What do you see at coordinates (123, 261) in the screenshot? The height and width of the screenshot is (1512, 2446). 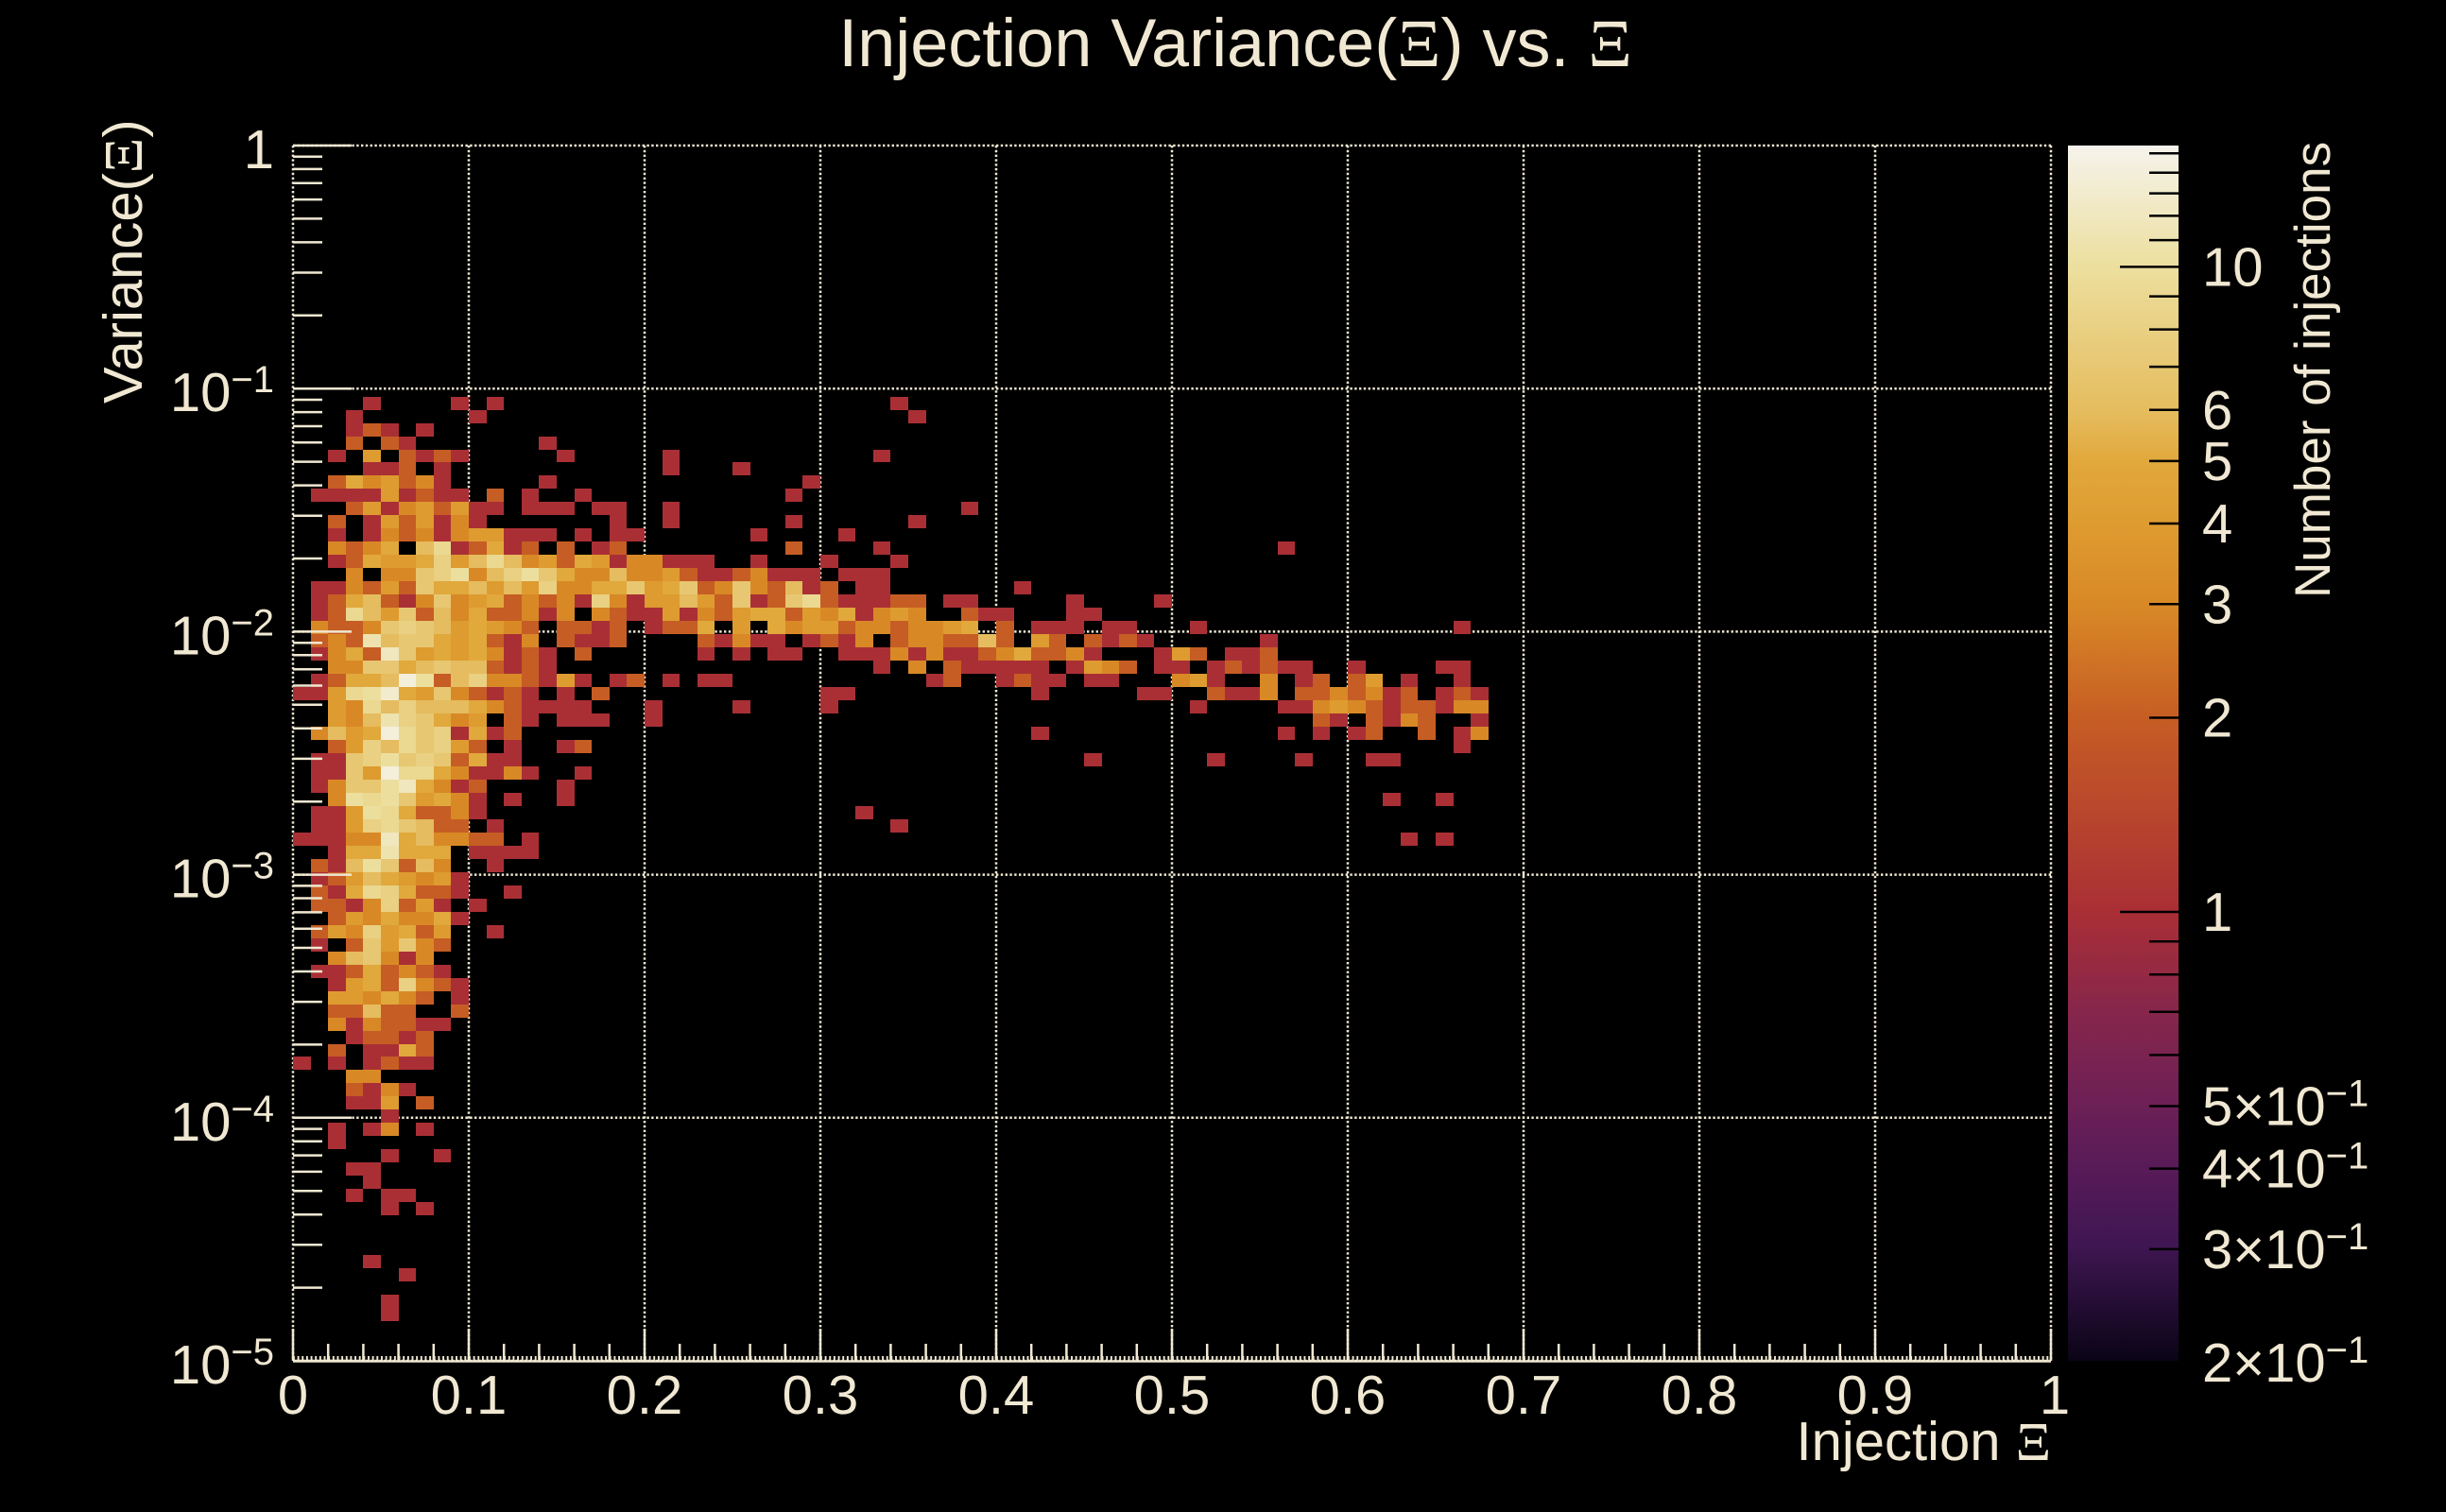 I see `svg-text: Variance(Ξ)` at bounding box center [123, 261].